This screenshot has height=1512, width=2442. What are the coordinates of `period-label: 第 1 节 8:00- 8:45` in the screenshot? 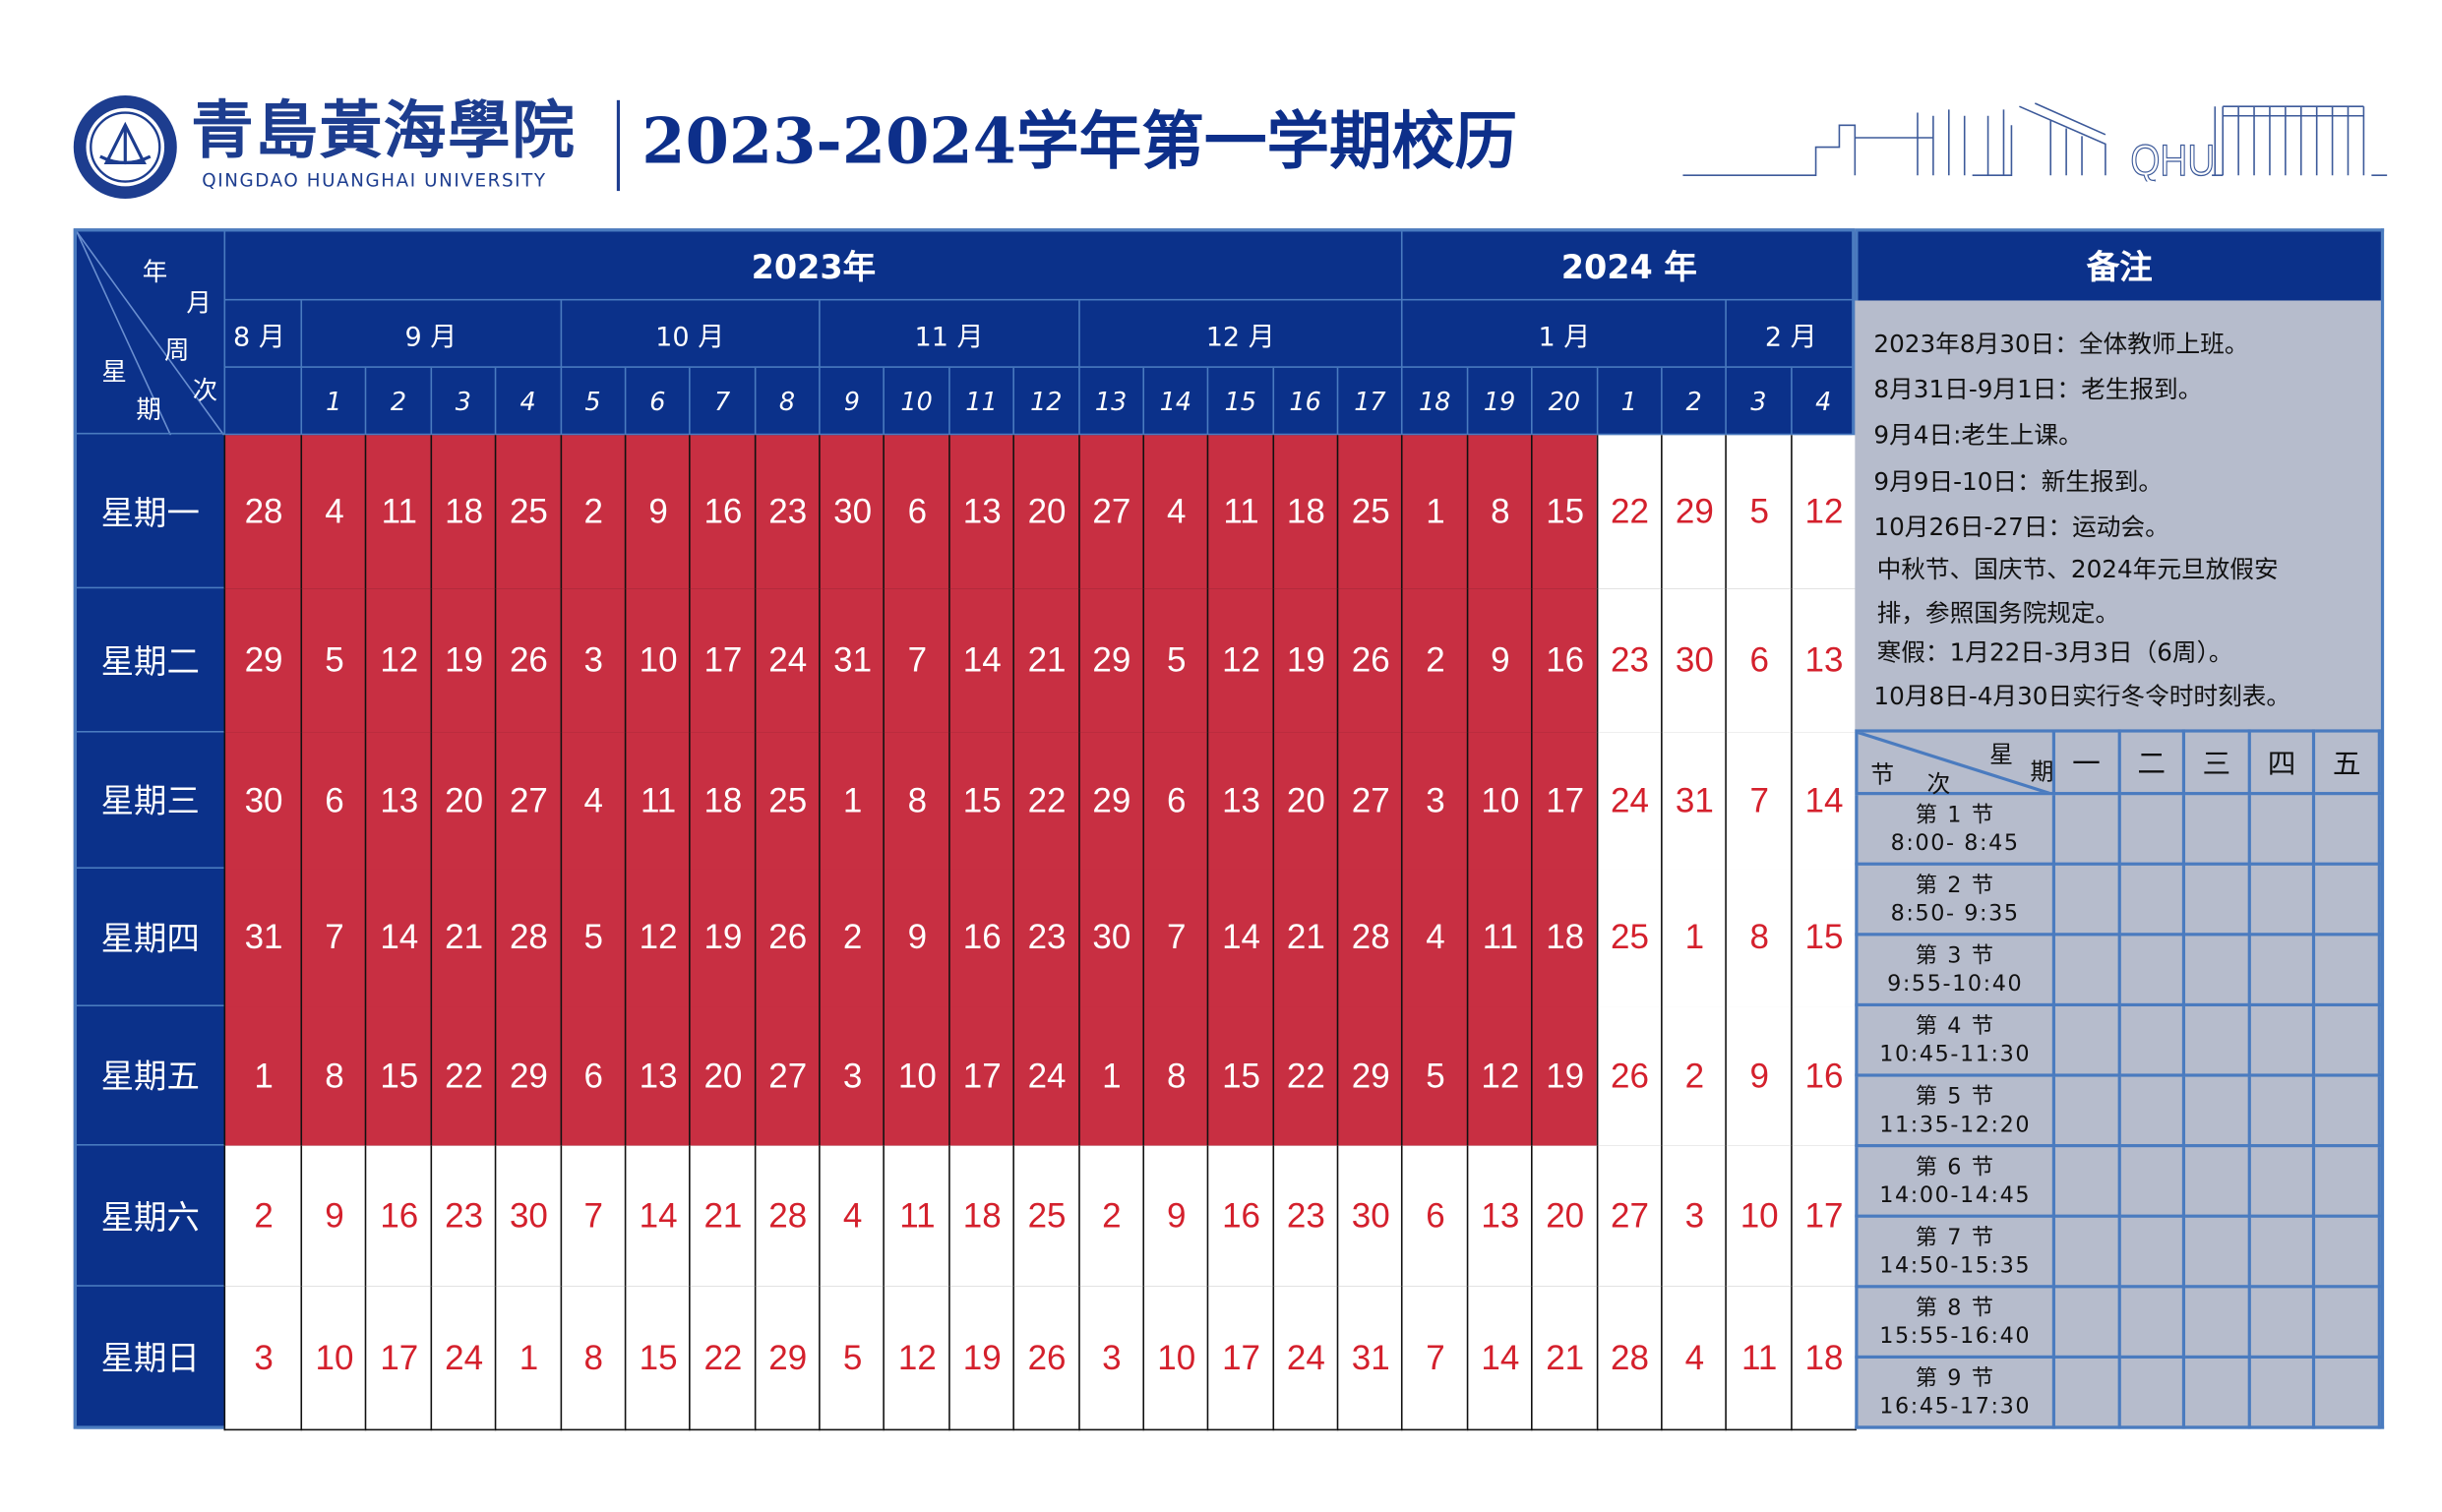 It's located at (1955, 831).